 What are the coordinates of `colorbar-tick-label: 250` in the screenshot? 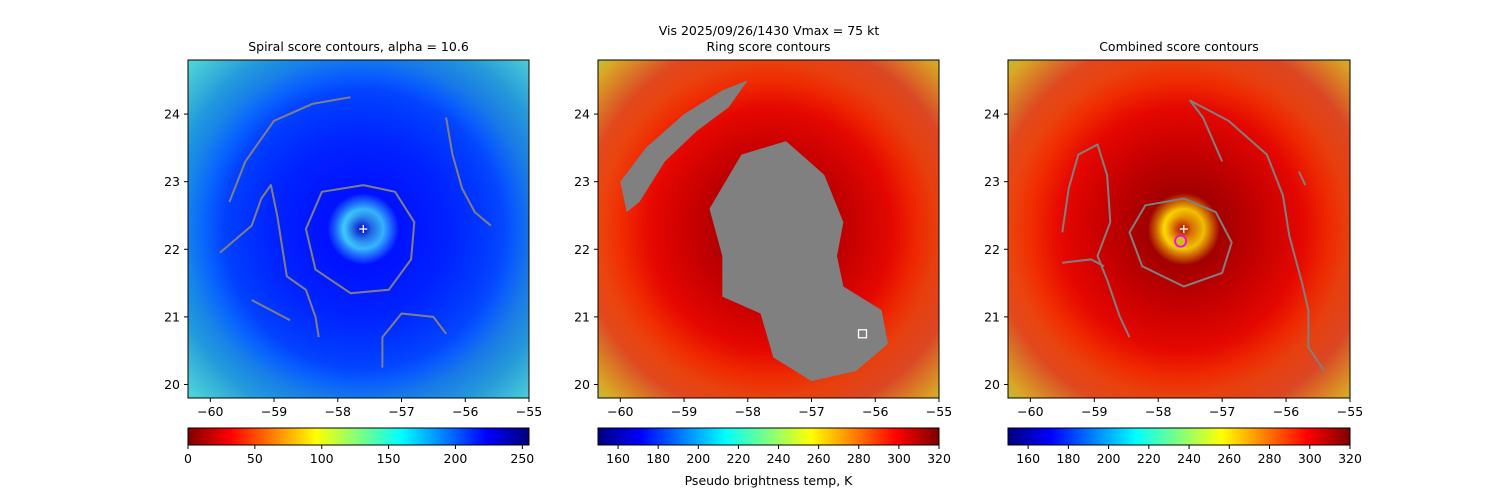 It's located at (522, 458).